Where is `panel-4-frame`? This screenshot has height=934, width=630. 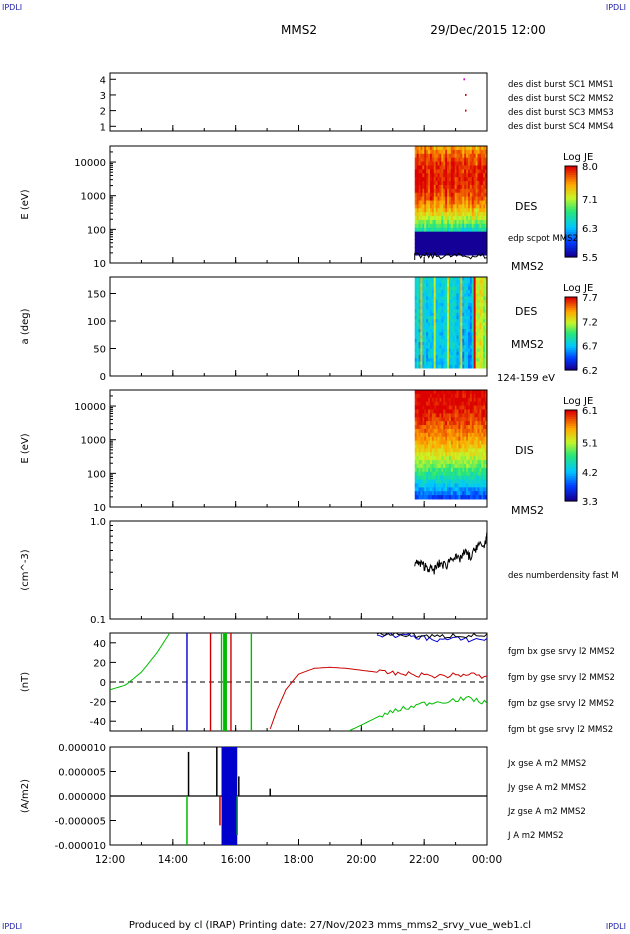 panel-4-frame is located at coordinates (298, 570).